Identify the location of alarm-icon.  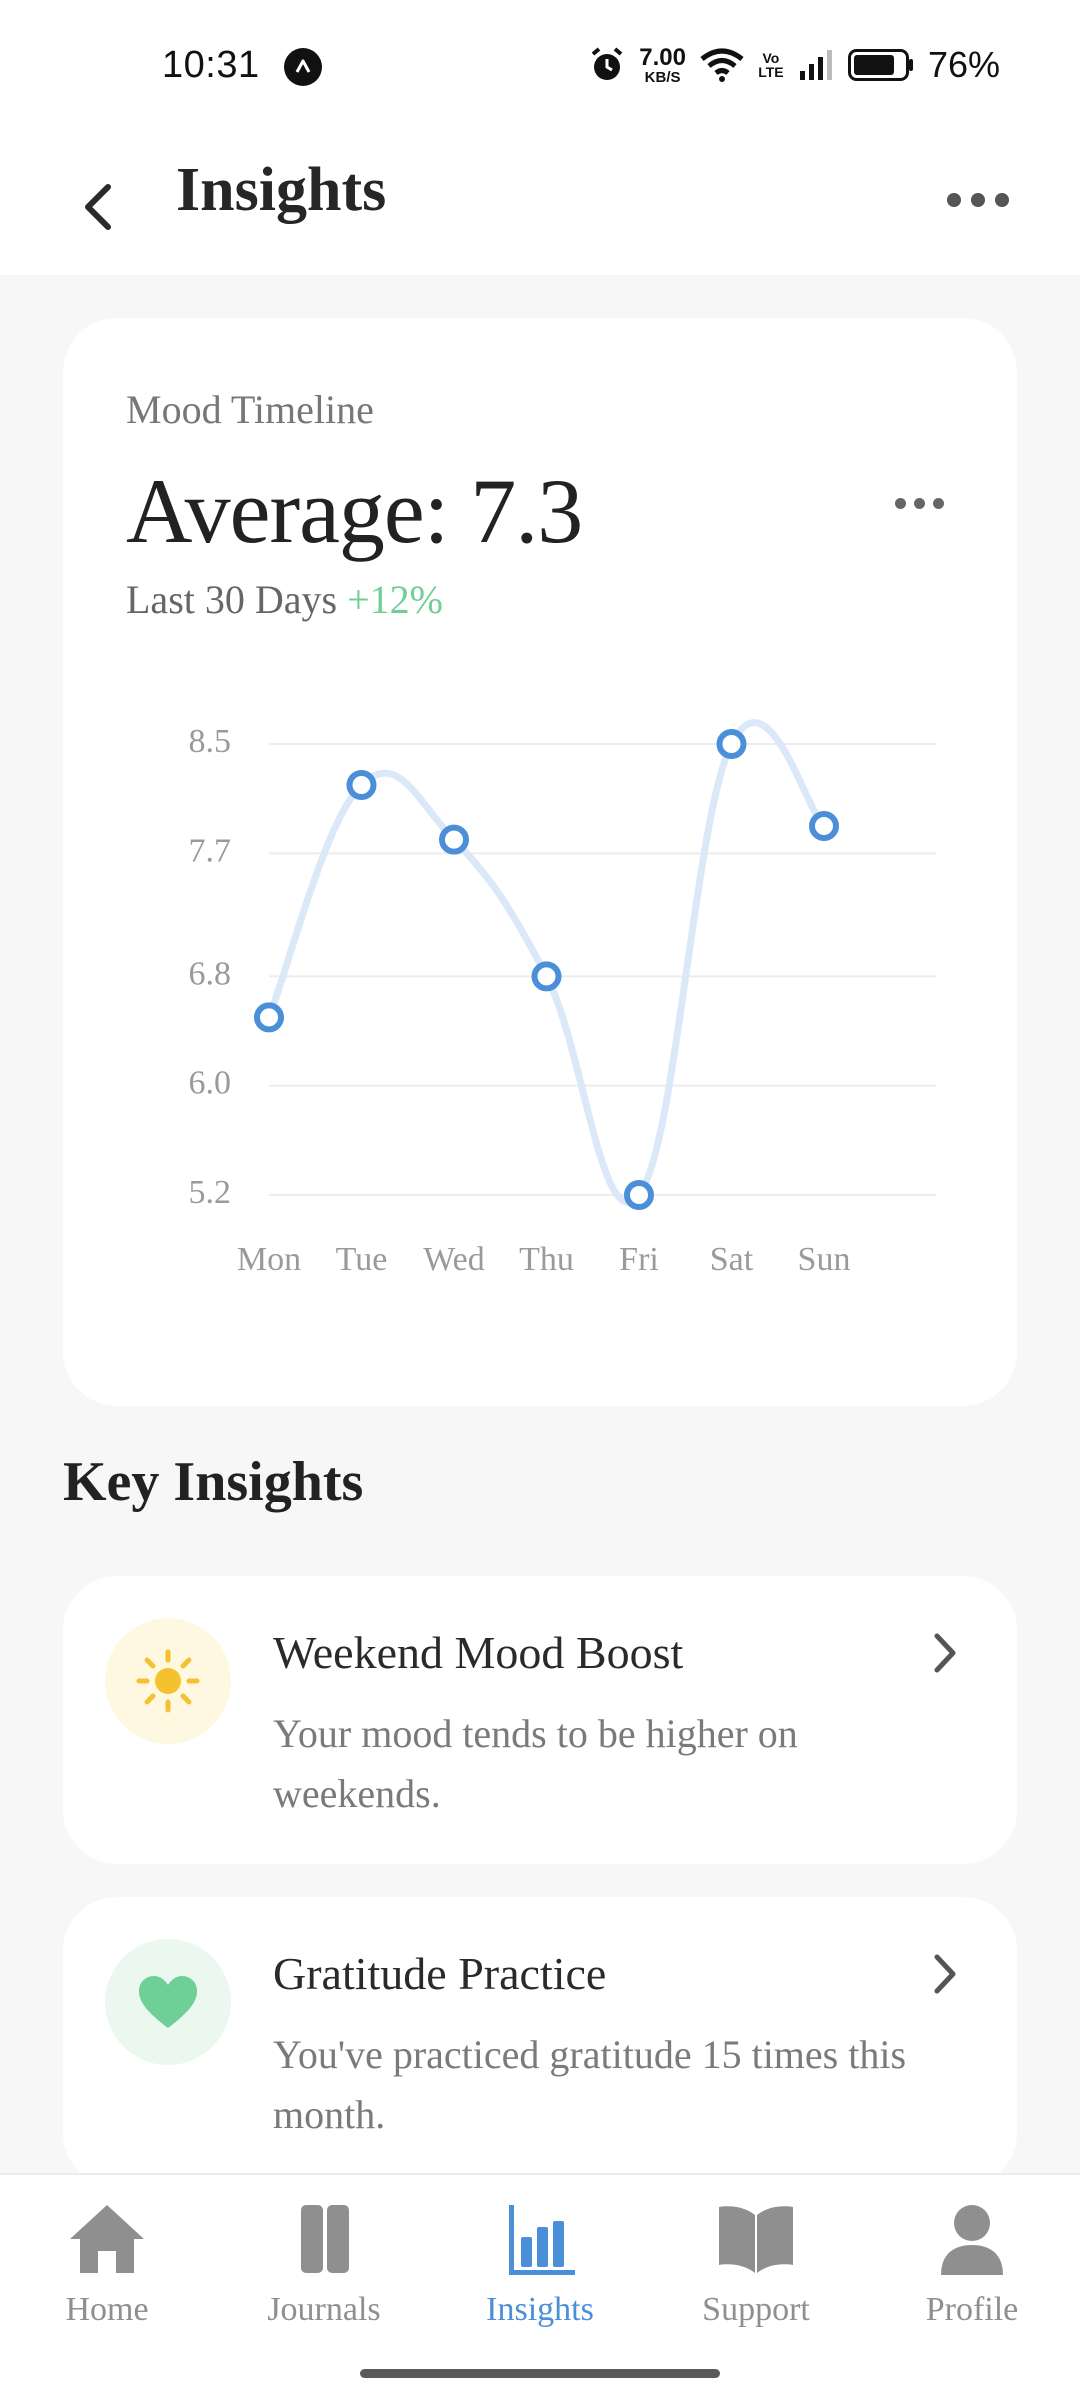
(607, 63).